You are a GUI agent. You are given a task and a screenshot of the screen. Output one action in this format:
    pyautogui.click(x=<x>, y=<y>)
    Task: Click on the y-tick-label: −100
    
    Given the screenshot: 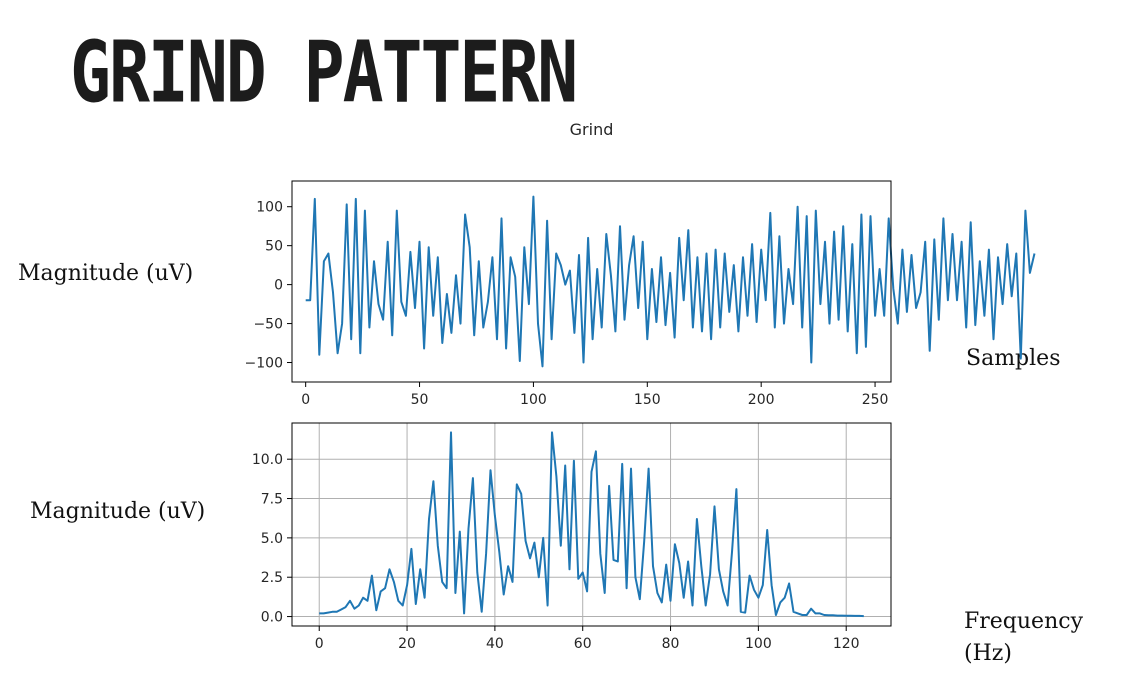 What is the action you would take?
    pyautogui.click(x=264, y=364)
    